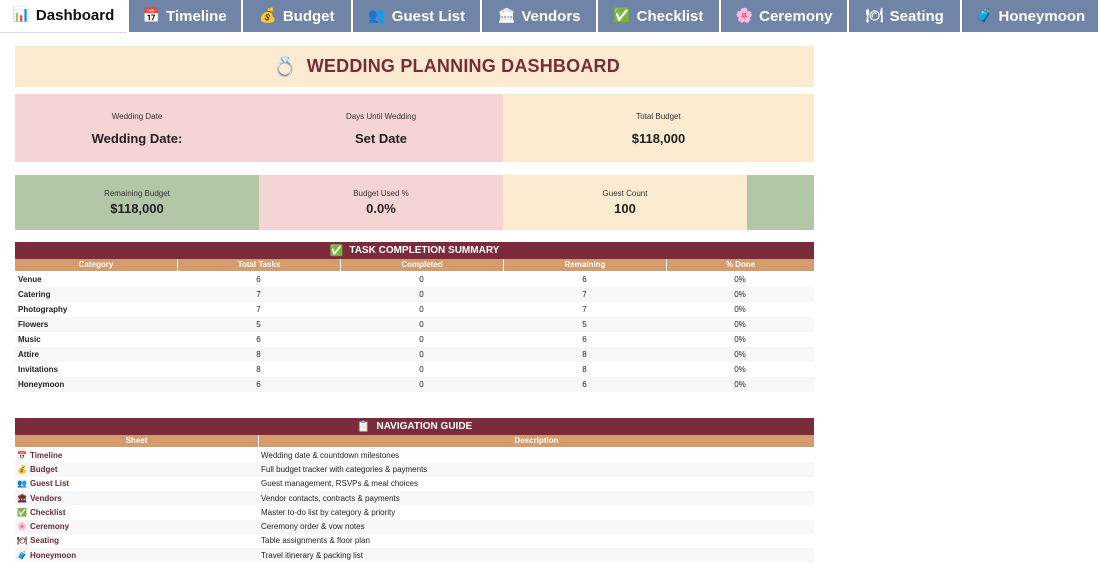 This screenshot has height=564, width=1100. I want to click on kpi-value: 0.0%, so click(381, 208).